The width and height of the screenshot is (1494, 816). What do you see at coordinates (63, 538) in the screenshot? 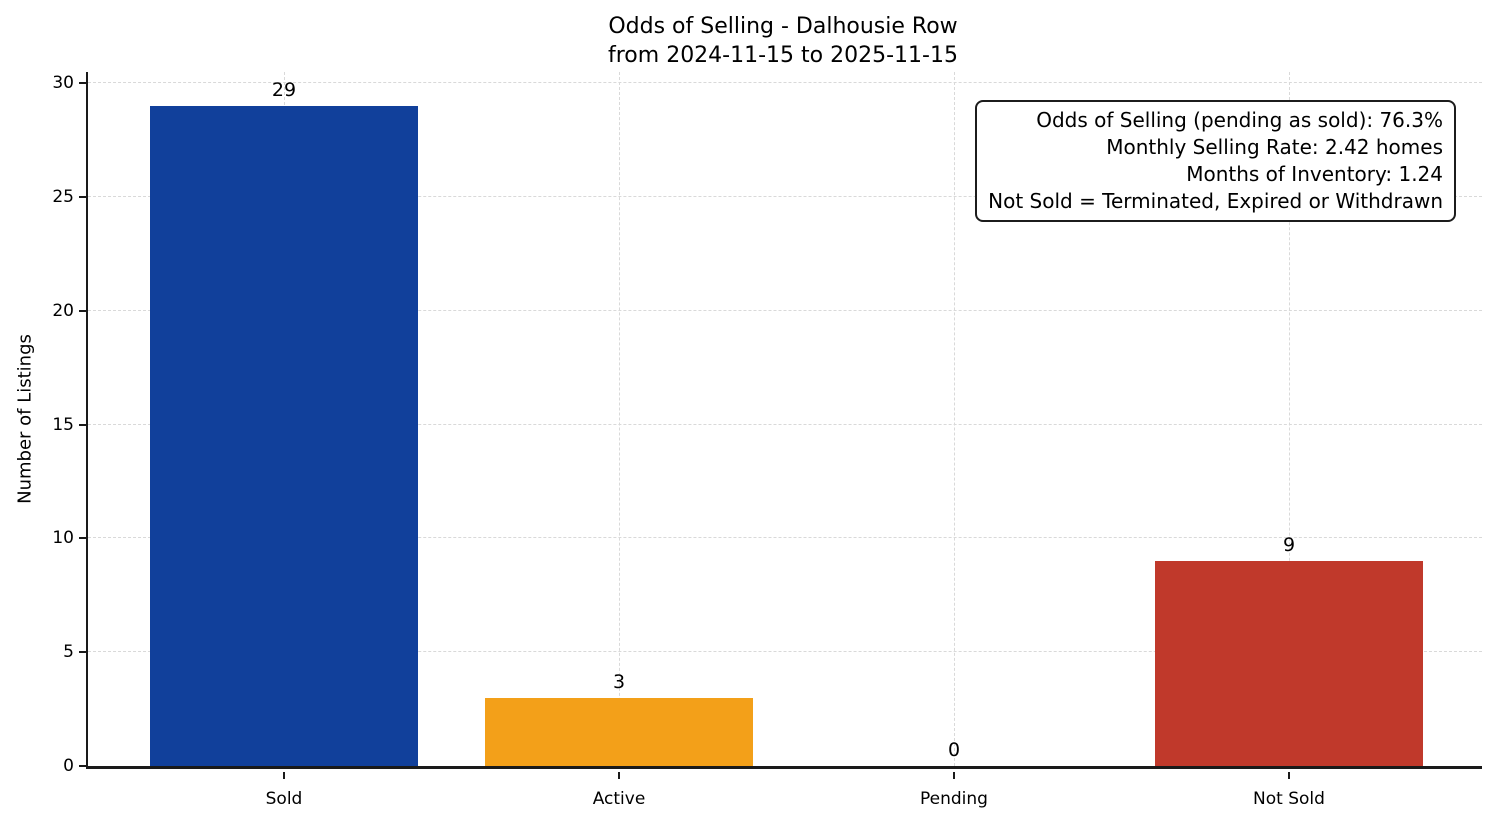
I see `y-tick-label: 10` at bounding box center [63, 538].